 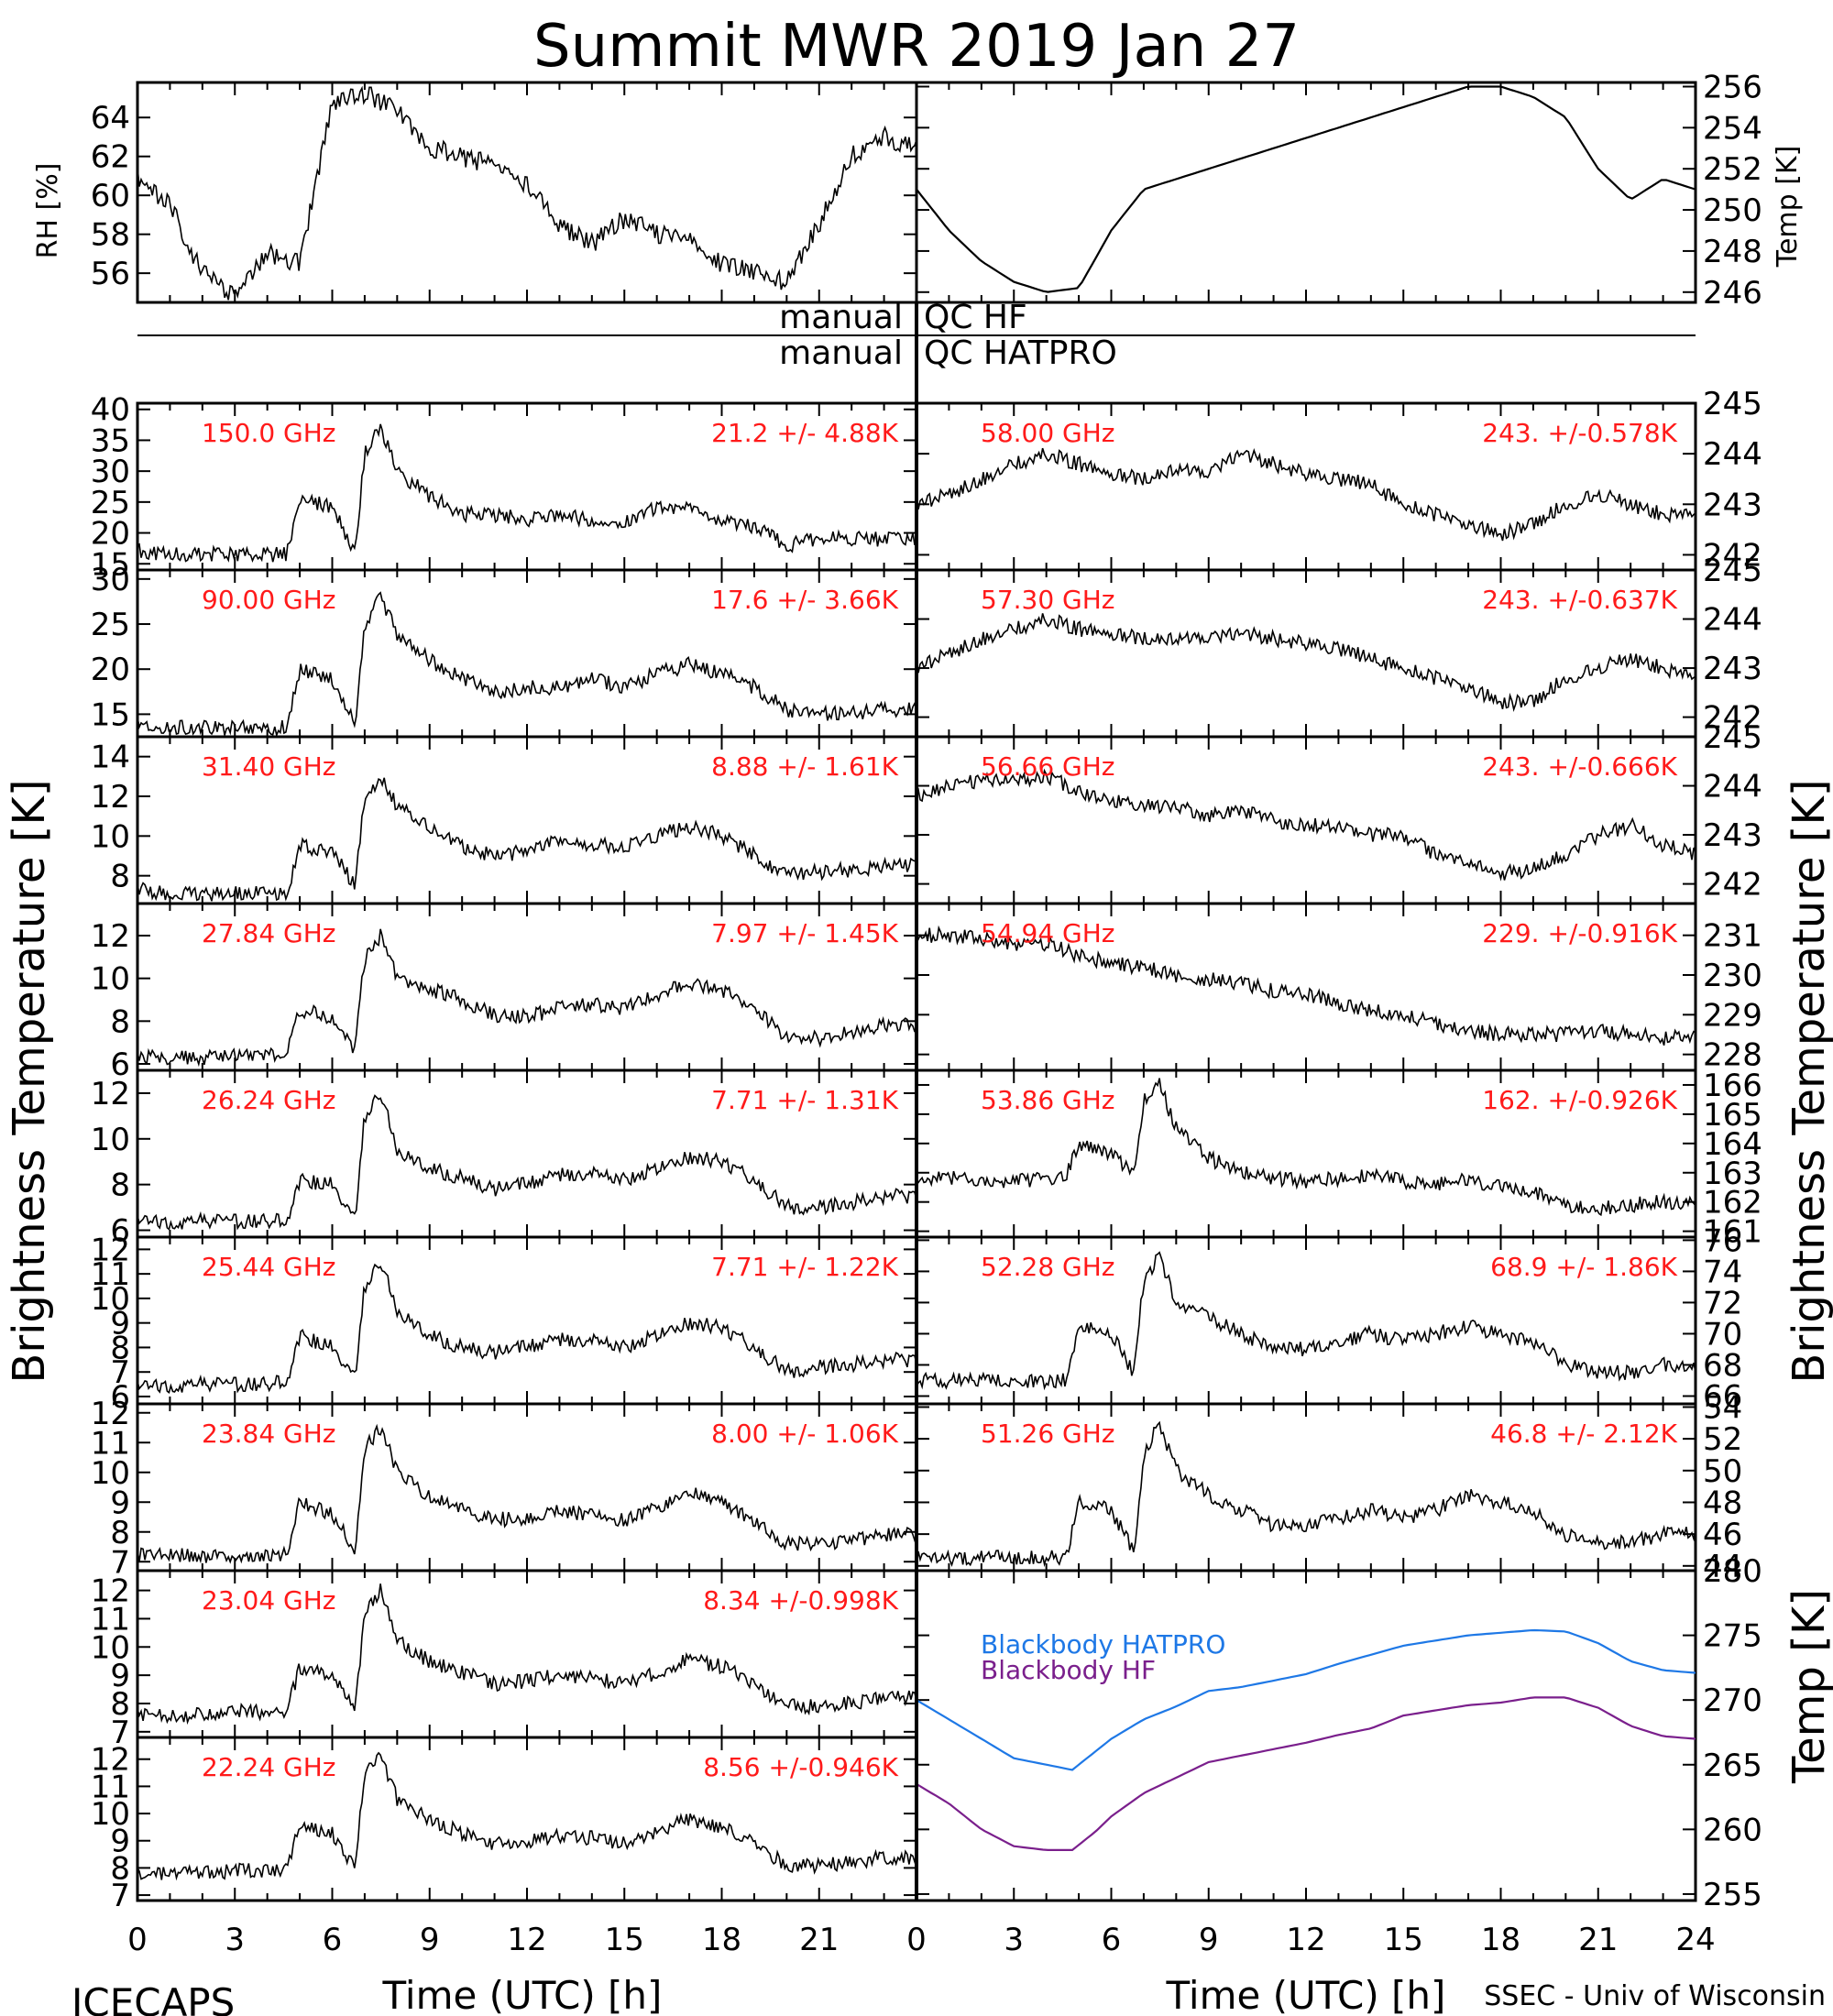 I want to click on brightness-temperature-right-label: Brightness Temperature [K], so click(x=1808, y=1081).